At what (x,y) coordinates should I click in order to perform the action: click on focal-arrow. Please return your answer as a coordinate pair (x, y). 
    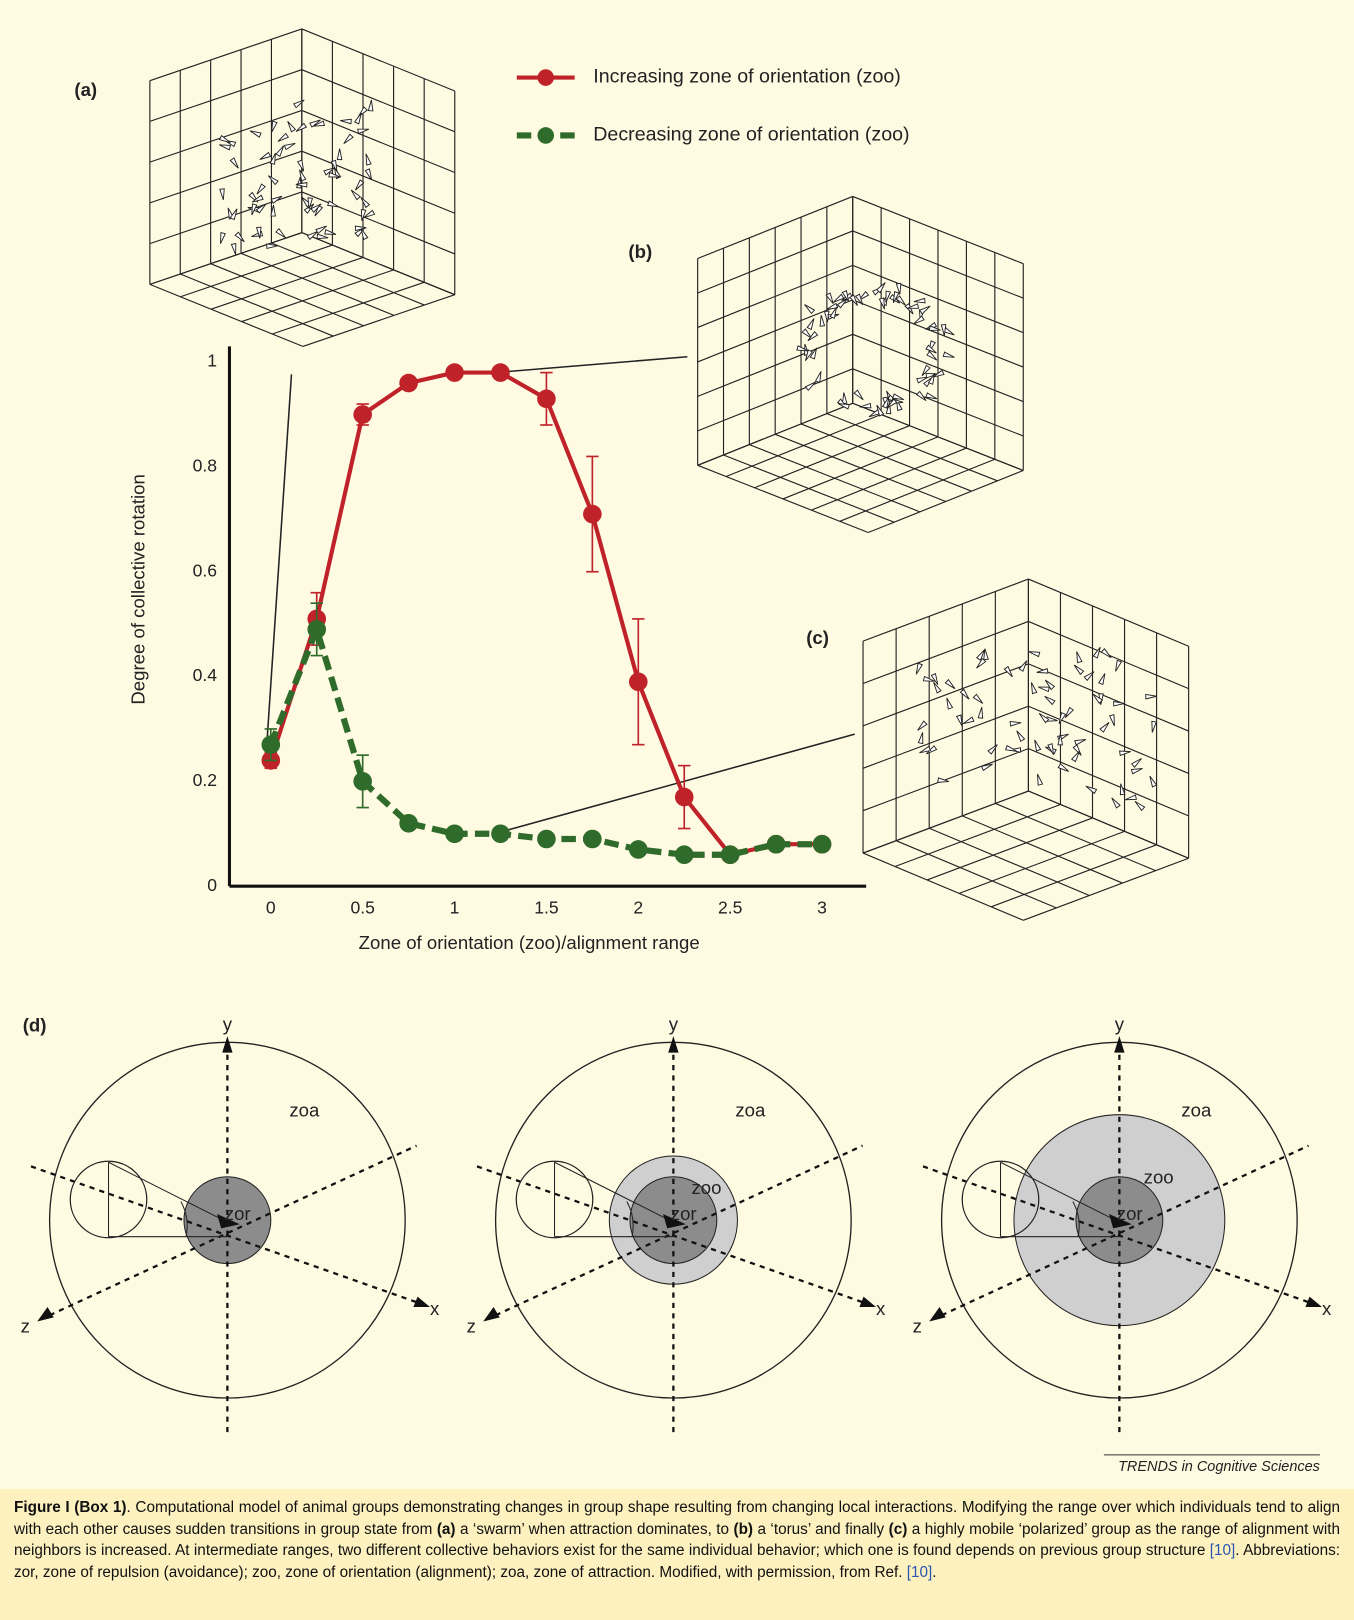
    Looking at the image, I should click on (1120, 1221).